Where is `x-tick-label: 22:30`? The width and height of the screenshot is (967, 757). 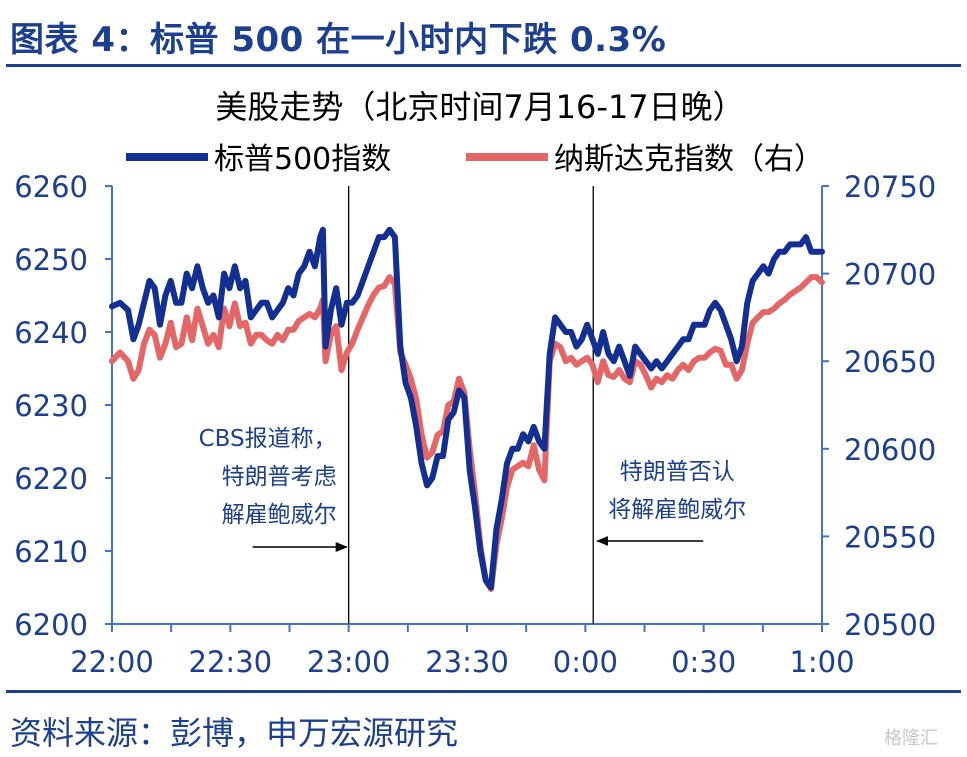
x-tick-label: 22:30 is located at coordinates (231, 662).